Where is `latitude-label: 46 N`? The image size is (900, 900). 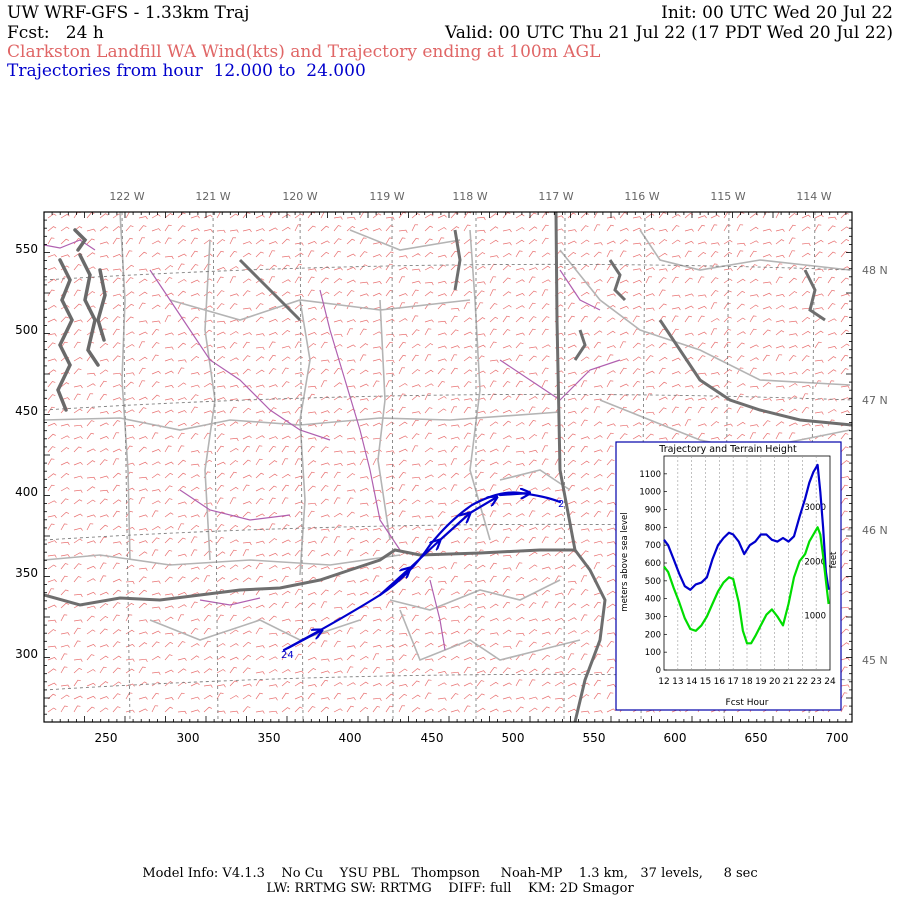 latitude-label: 46 N is located at coordinates (875, 530).